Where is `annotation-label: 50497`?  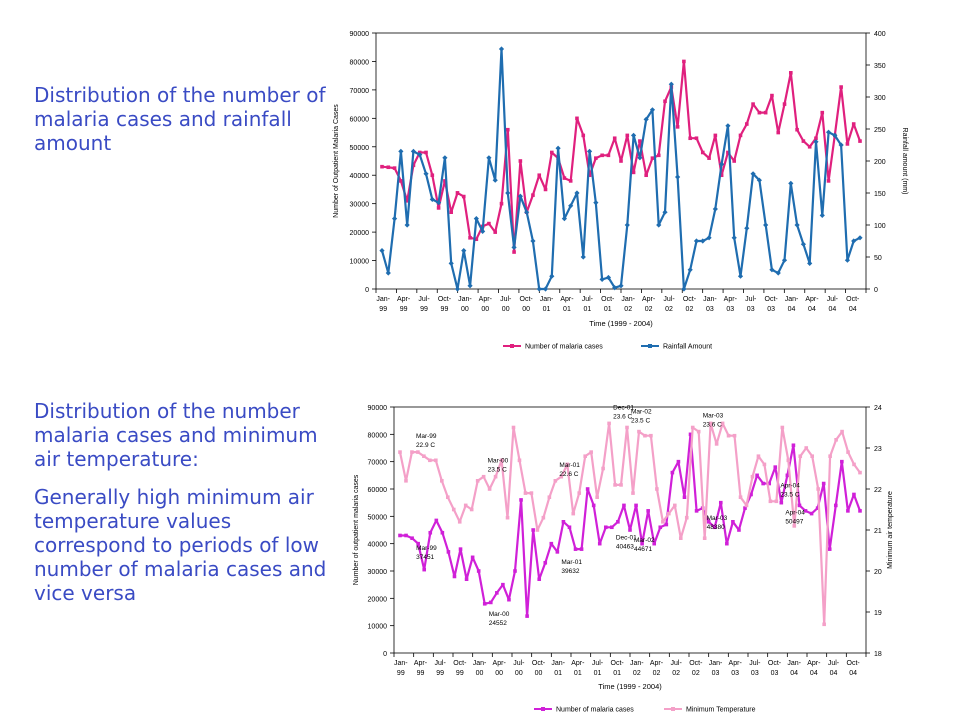
annotation-label: 50497 is located at coordinates (794, 522).